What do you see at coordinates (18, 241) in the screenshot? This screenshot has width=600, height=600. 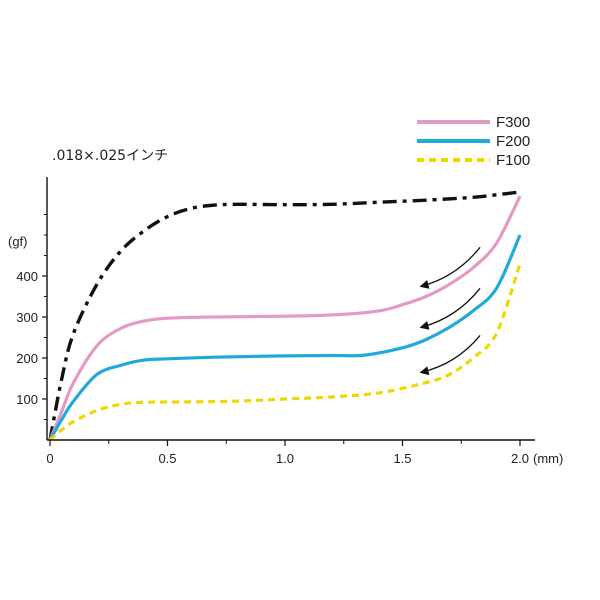 I see `y-axis-label: (gf)` at bounding box center [18, 241].